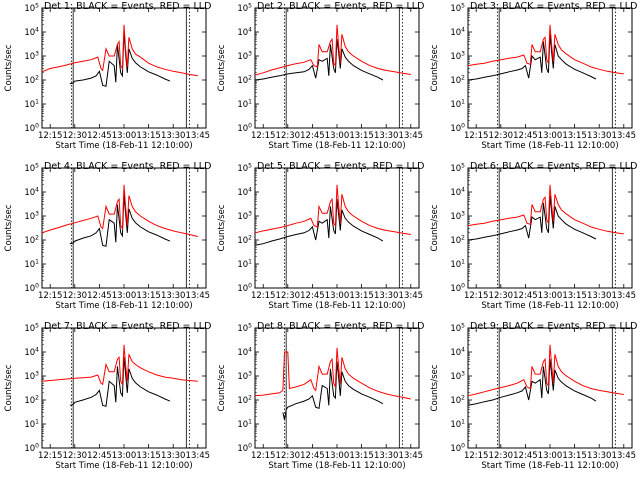 Image resolution: width=640 pixels, height=480 pixels. Describe the element at coordinates (340, 326) in the screenshot. I see `panel-title: Det 8: BLACK = Events, RED = LLD` at that location.